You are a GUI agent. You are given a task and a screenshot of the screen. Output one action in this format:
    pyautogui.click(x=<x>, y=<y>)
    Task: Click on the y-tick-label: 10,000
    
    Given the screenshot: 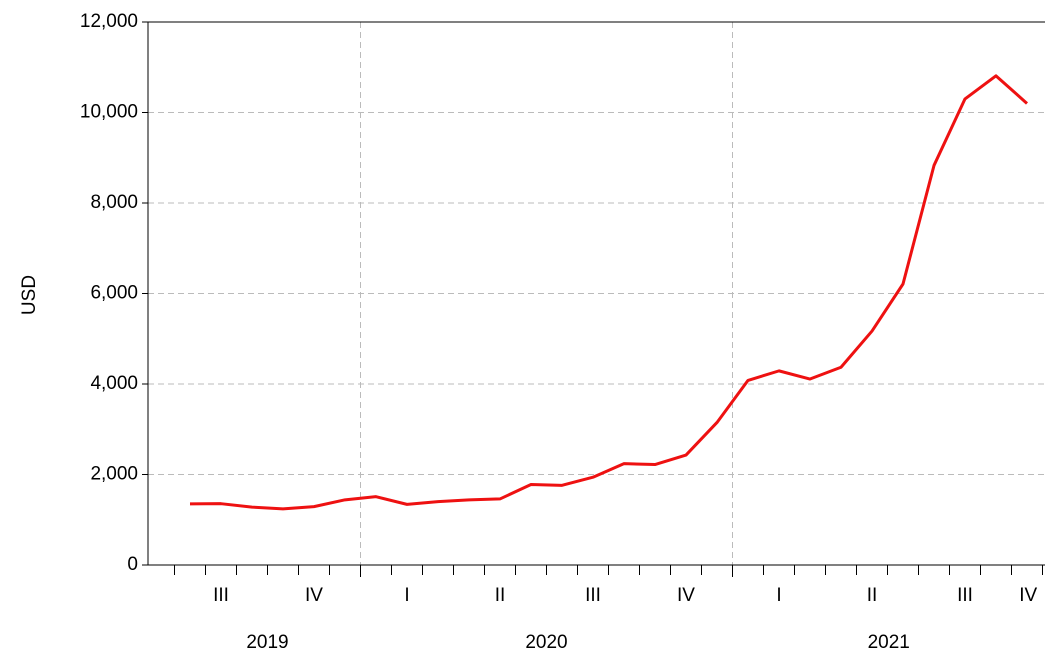 What is the action you would take?
    pyautogui.click(x=109, y=112)
    